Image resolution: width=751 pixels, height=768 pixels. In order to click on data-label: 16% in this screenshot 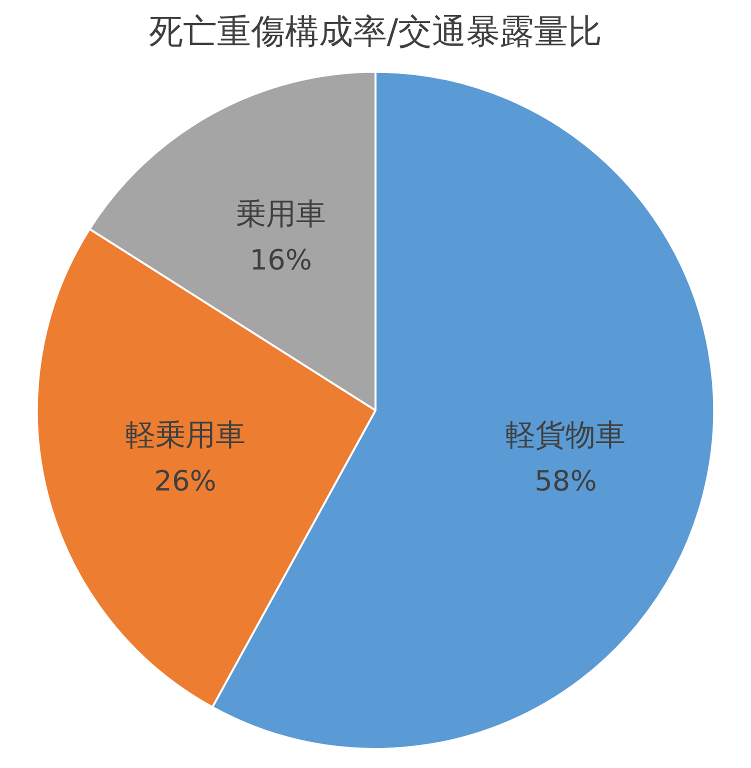, I will do `click(281, 260)`.